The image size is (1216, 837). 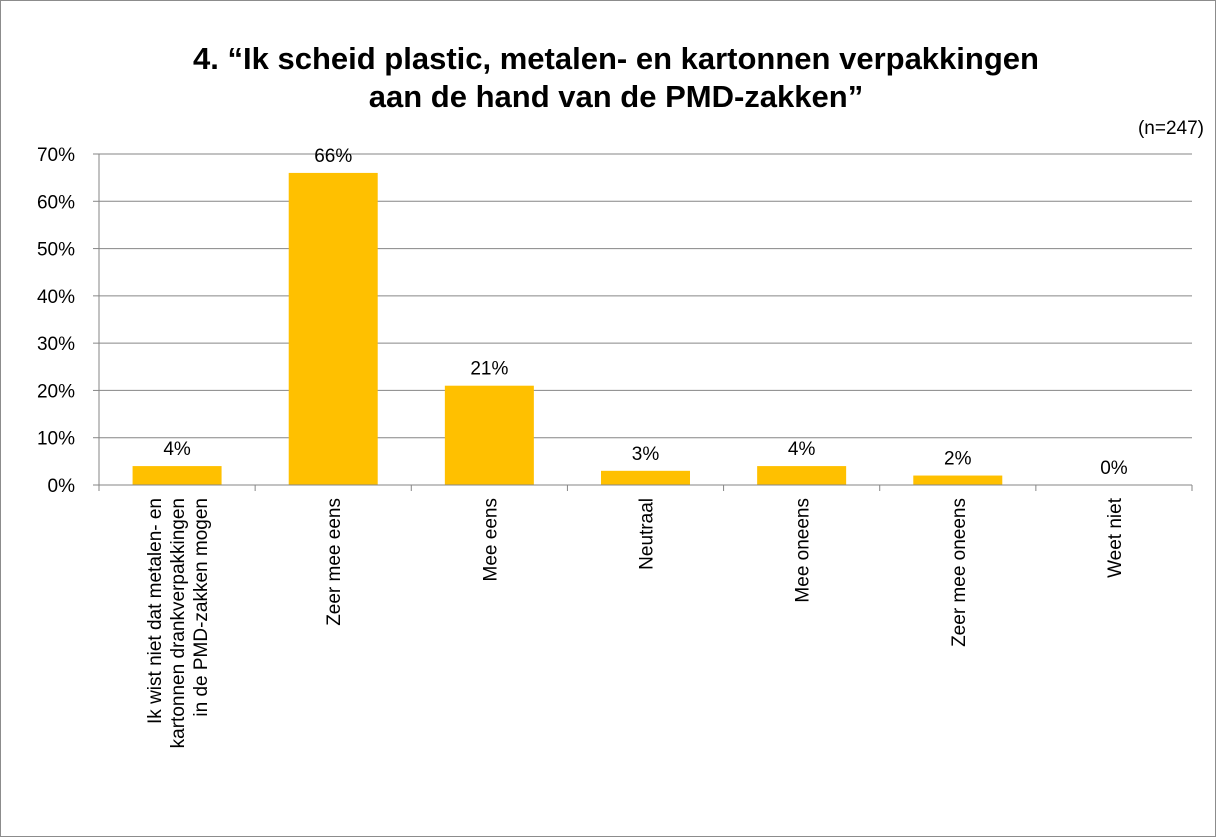 I want to click on data-label: 66%, so click(x=333, y=156).